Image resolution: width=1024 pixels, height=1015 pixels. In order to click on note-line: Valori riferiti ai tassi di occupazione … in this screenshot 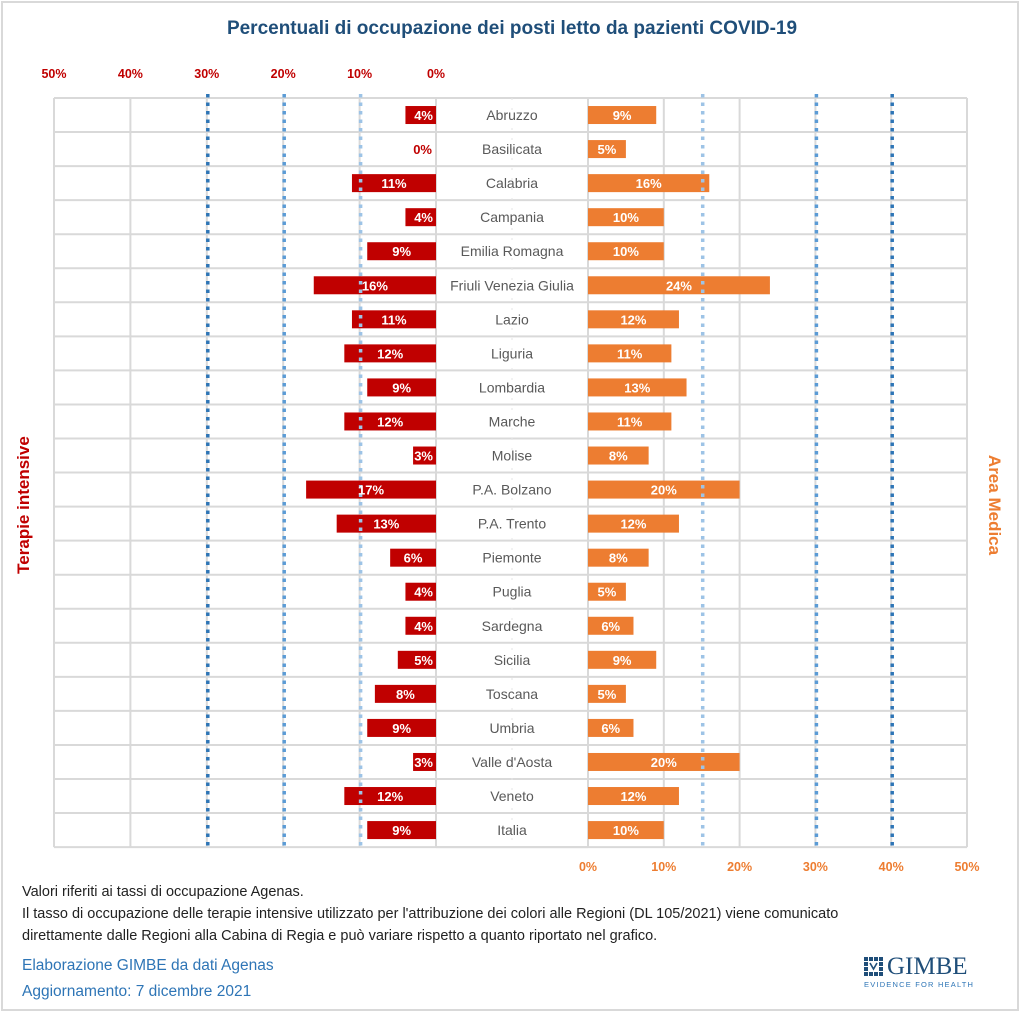, I will do `click(163, 892)`.